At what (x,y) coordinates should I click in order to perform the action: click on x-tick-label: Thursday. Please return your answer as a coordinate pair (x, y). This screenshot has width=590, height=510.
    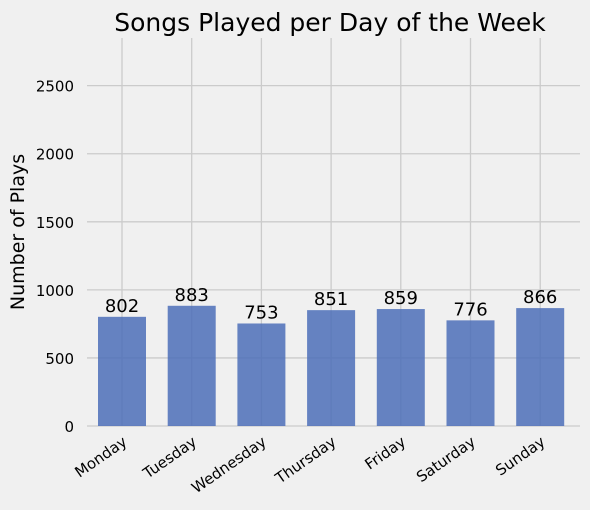
    Looking at the image, I should click on (305, 459).